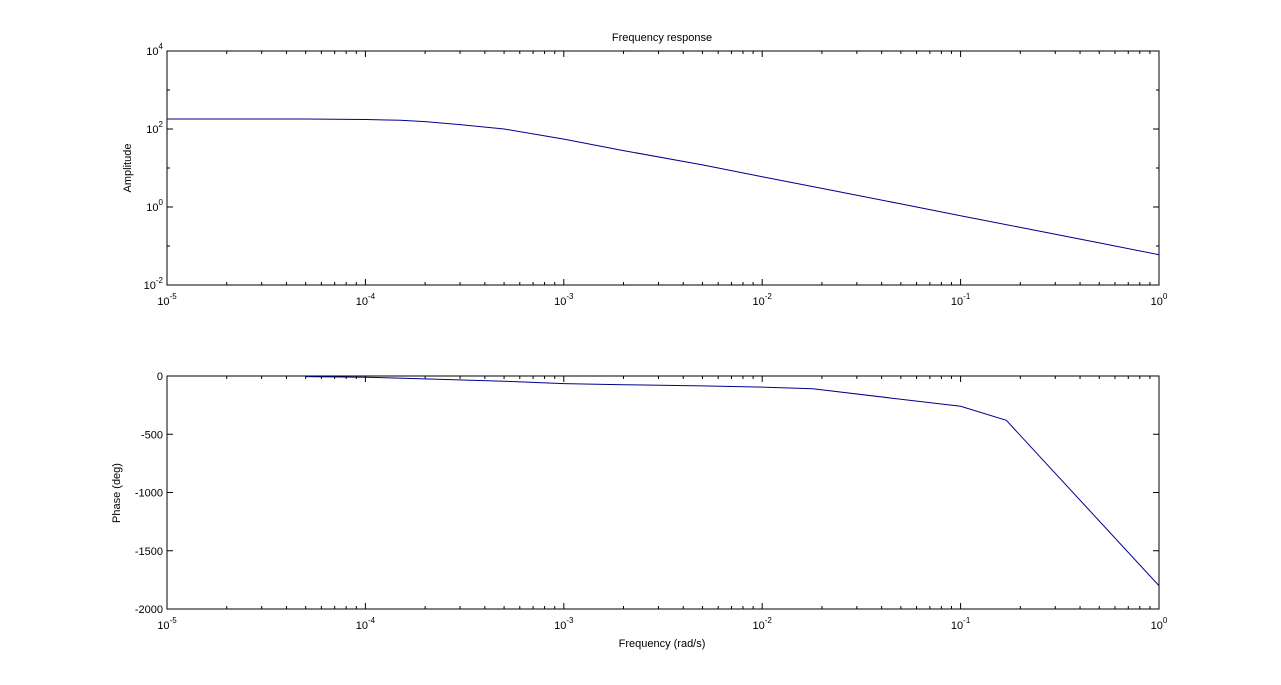 The height and width of the screenshot is (685, 1281). Describe the element at coordinates (763, 624) in the screenshot. I see `phase-x-tick-label: 10⁻²` at that location.